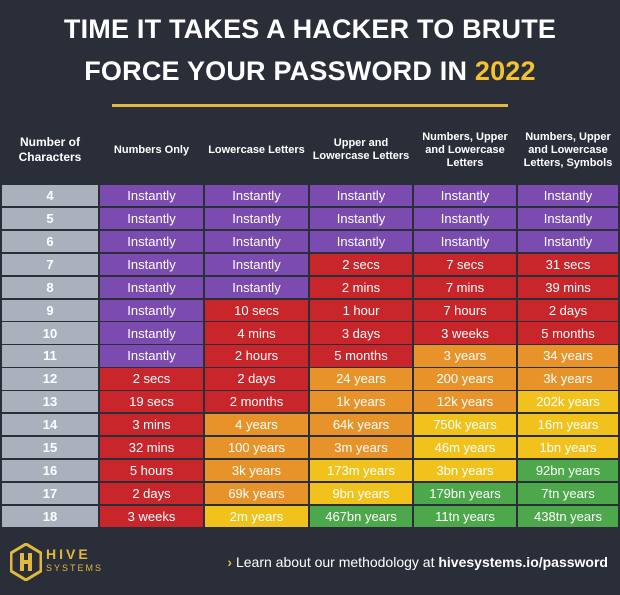 Image resolution: width=620 pixels, height=595 pixels. I want to click on cell: 19 secs, so click(151, 402).